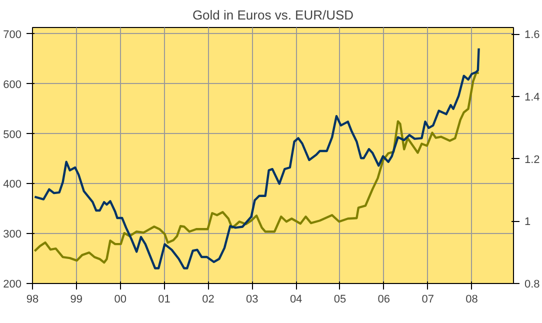 This screenshot has height=323, width=542. Describe the element at coordinates (76, 300) in the screenshot. I see `x-tick-label: 99` at that location.